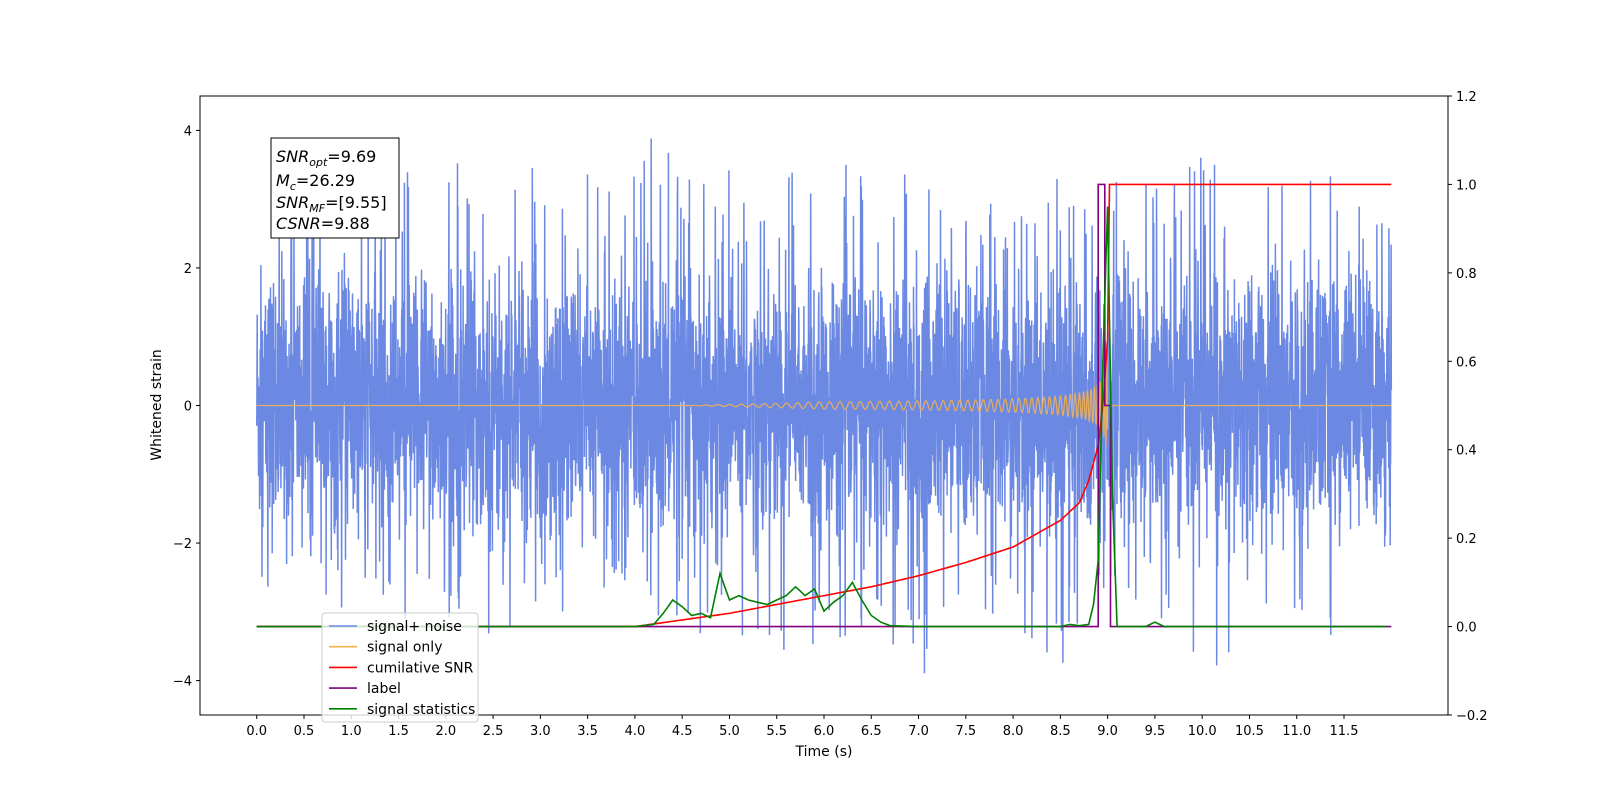 The image size is (1600, 800). What do you see at coordinates (182, 544) in the screenshot?
I see `y-left-tick-label: −2` at bounding box center [182, 544].